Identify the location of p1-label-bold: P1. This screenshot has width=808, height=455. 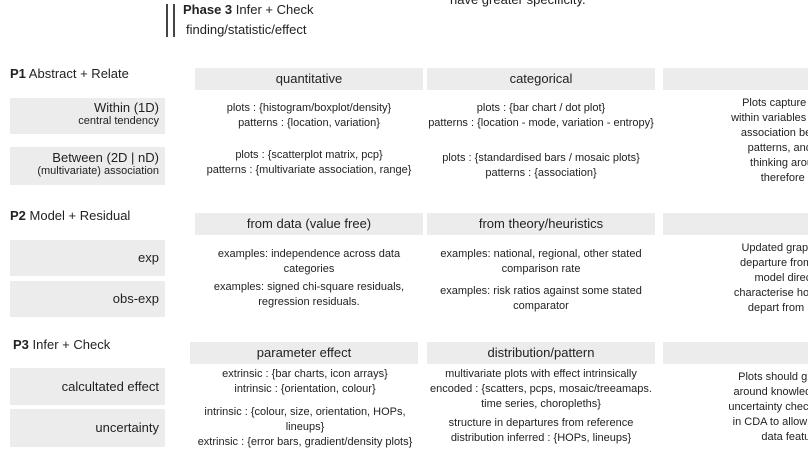
(18, 73).